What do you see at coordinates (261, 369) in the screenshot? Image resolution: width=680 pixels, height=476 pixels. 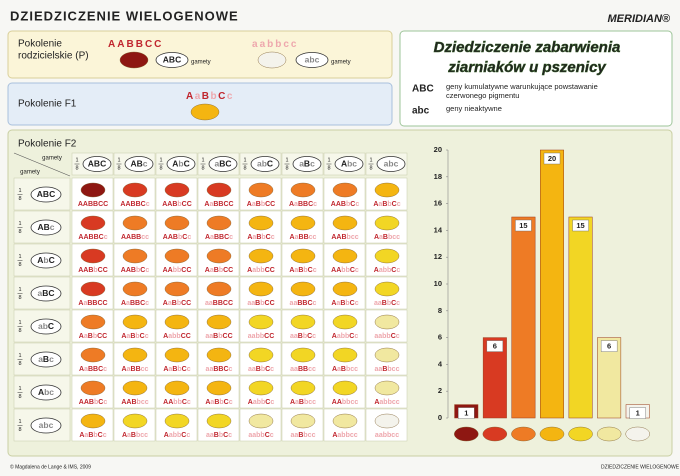 I see `genotype: aaBbCc` at bounding box center [261, 369].